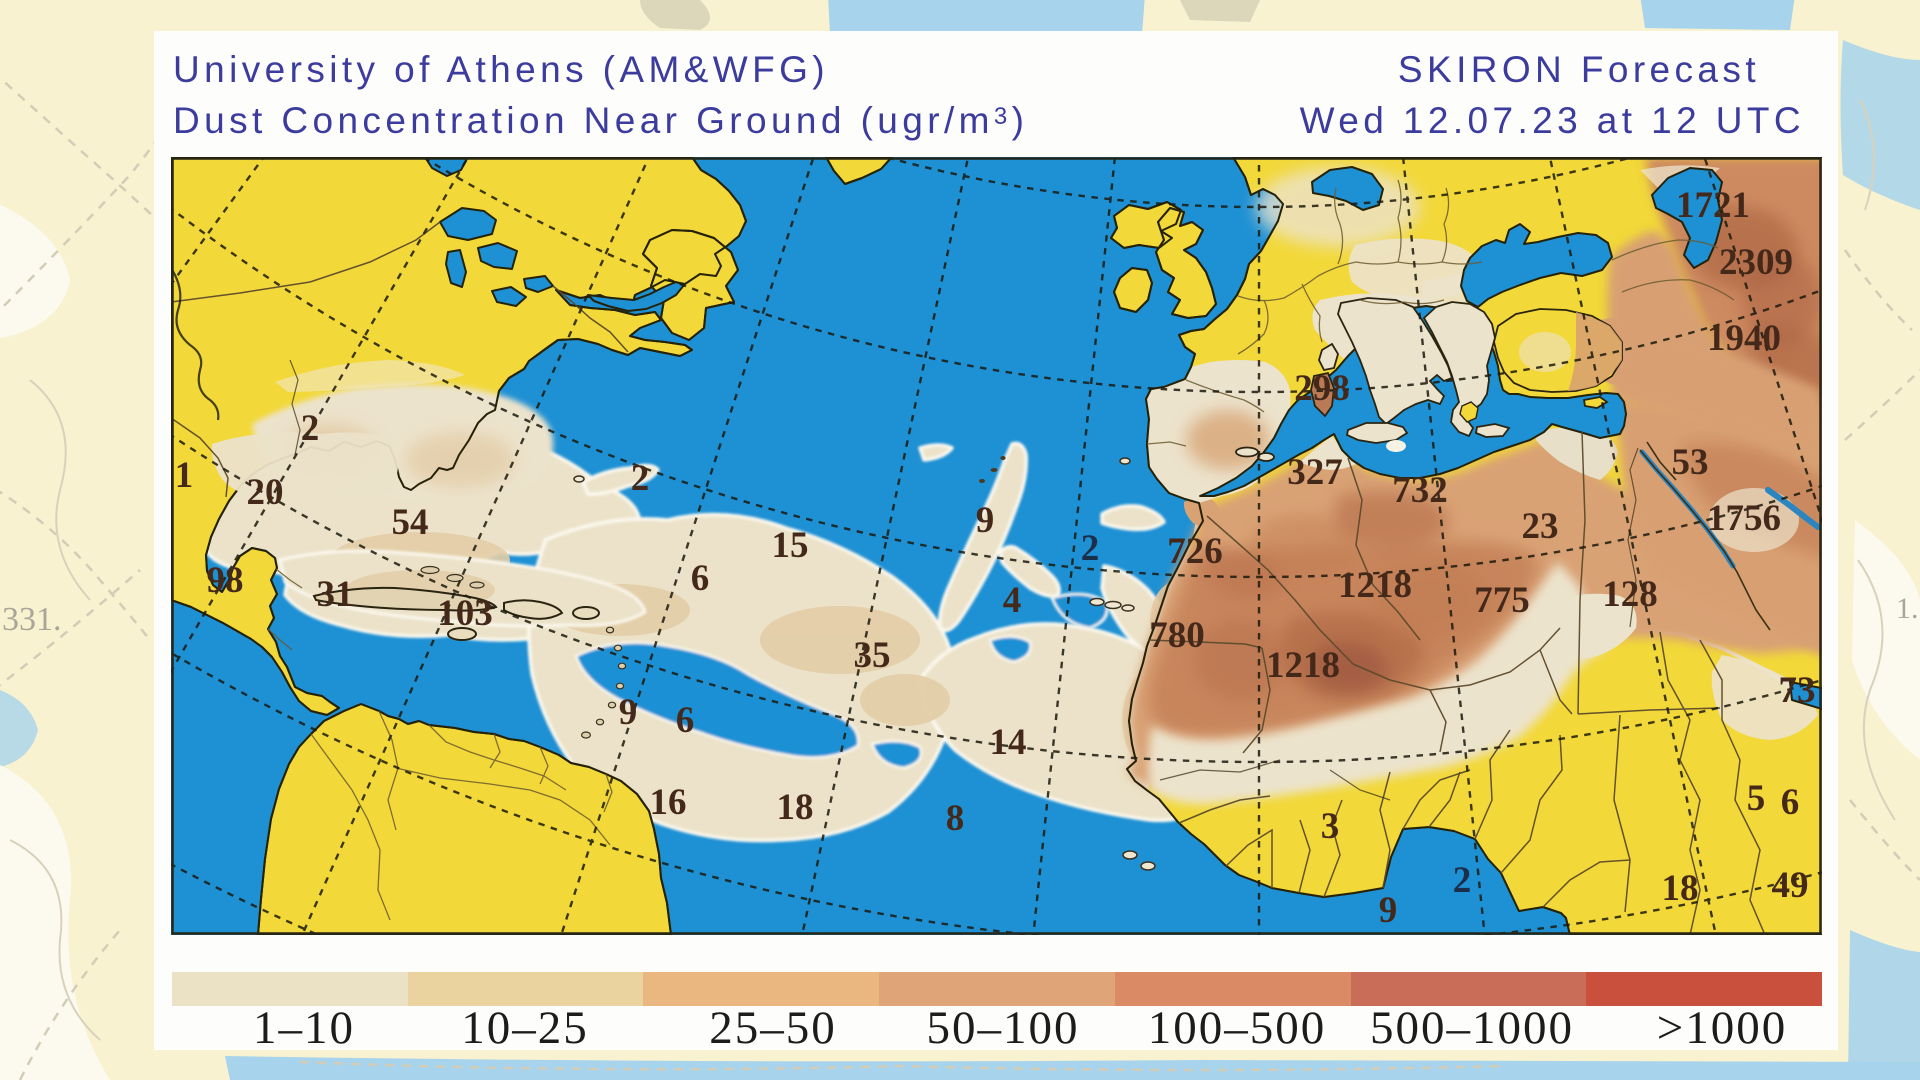  What do you see at coordinates (32, 619) in the screenshot?
I see `svg-text: 331.` at bounding box center [32, 619].